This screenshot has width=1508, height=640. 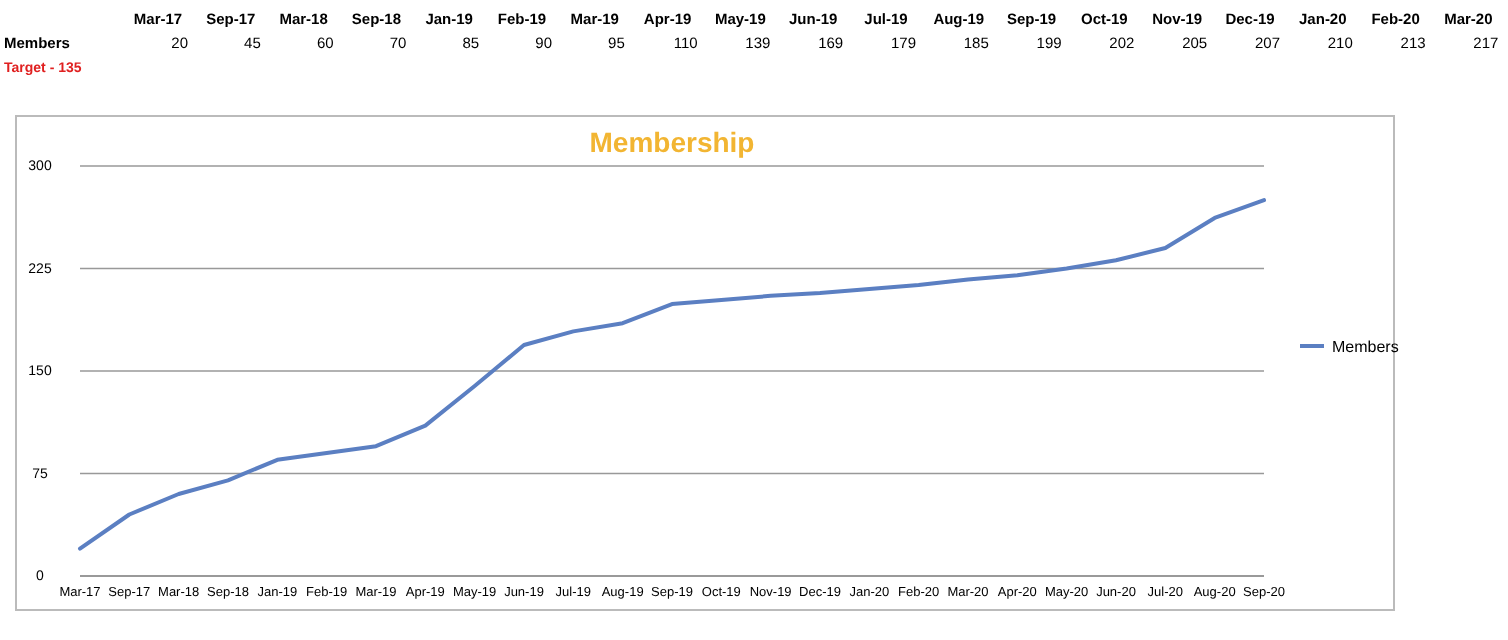 What do you see at coordinates (1365, 347) in the screenshot?
I see `legend-label: Members` at bounding box center [1365, 347].